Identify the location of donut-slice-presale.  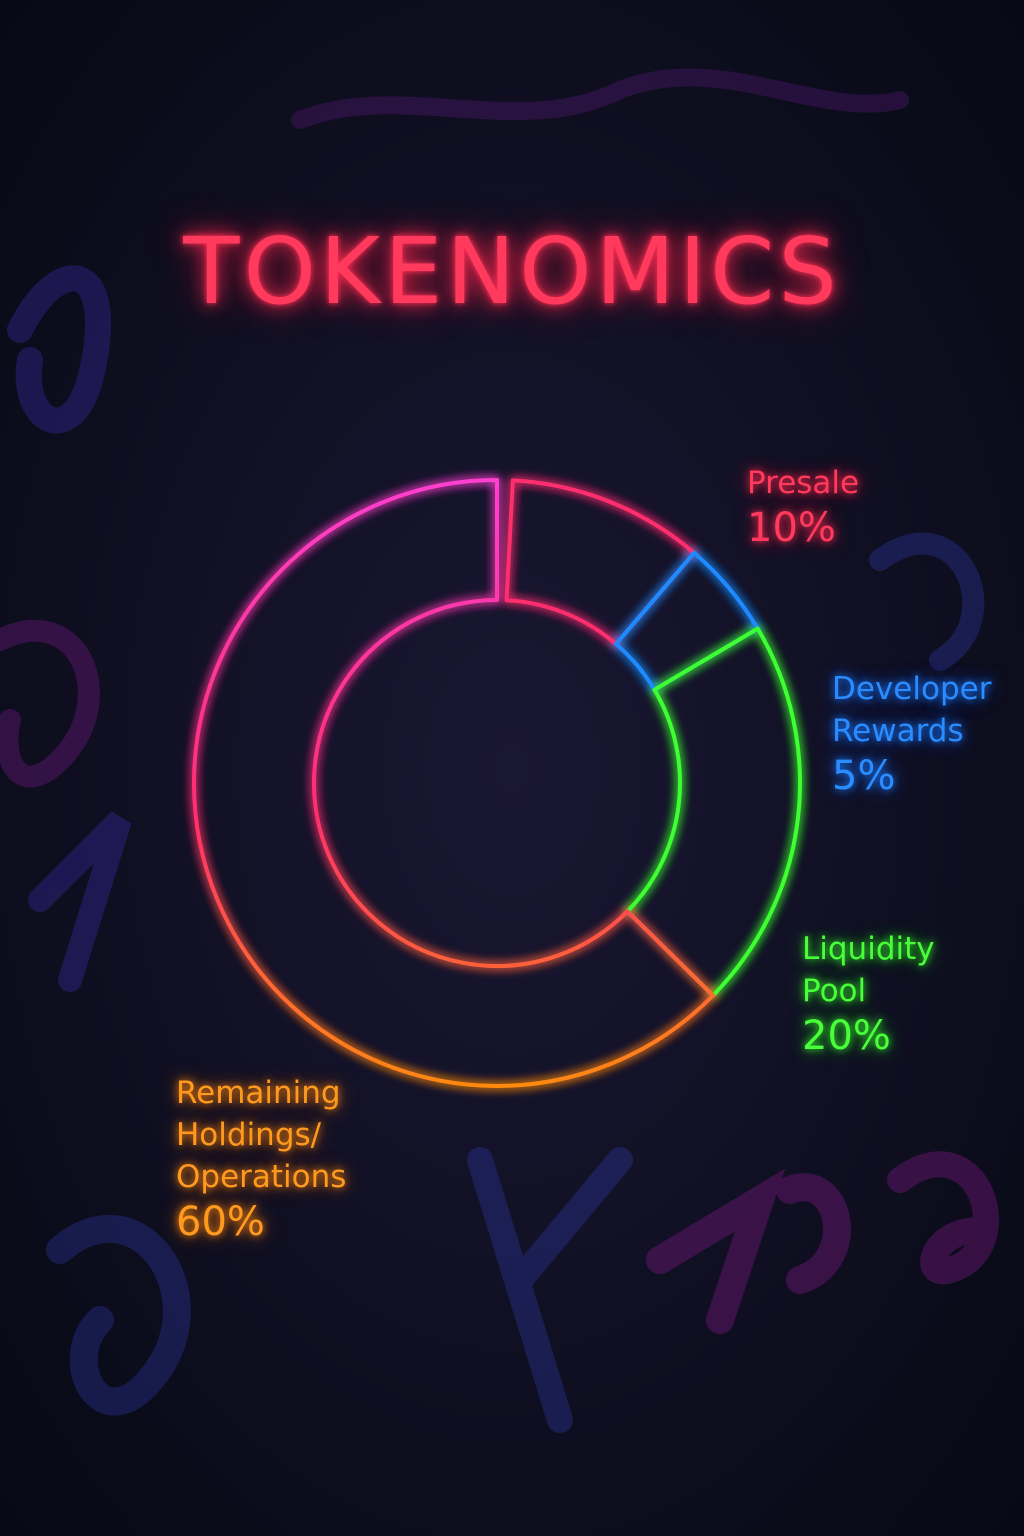
(601, 562).